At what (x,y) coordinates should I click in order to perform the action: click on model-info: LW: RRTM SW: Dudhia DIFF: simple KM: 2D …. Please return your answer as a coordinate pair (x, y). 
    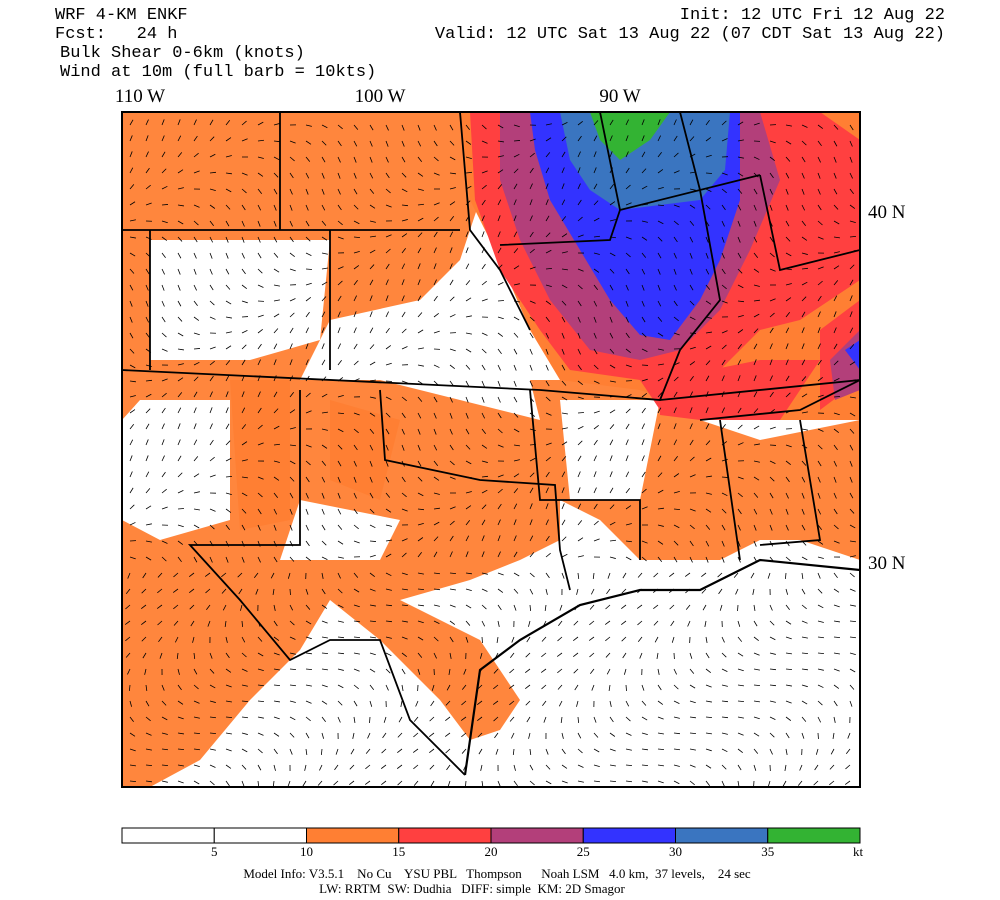
    Looking at the image, I should click on (472, 888).